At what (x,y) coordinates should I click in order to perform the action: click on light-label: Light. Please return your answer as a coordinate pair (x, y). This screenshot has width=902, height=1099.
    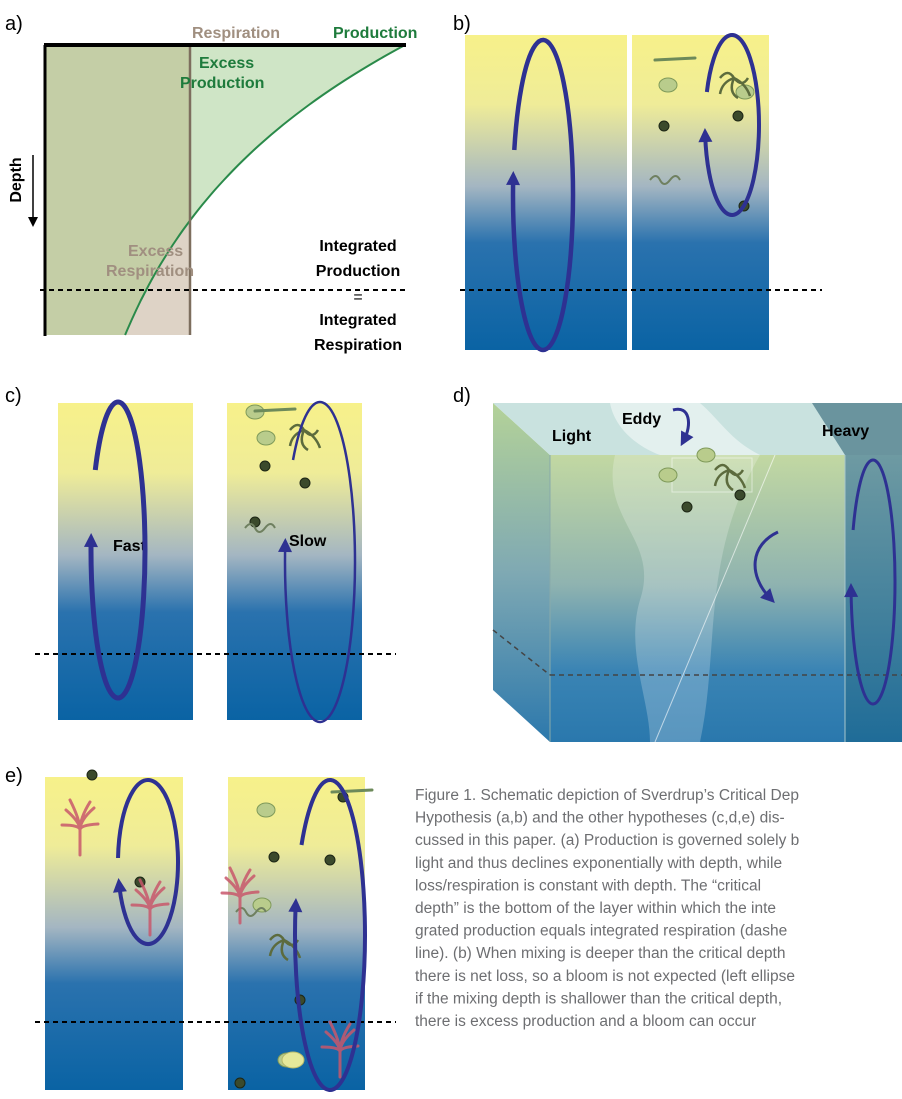
    Looking at the image, I should click on (572, 436).